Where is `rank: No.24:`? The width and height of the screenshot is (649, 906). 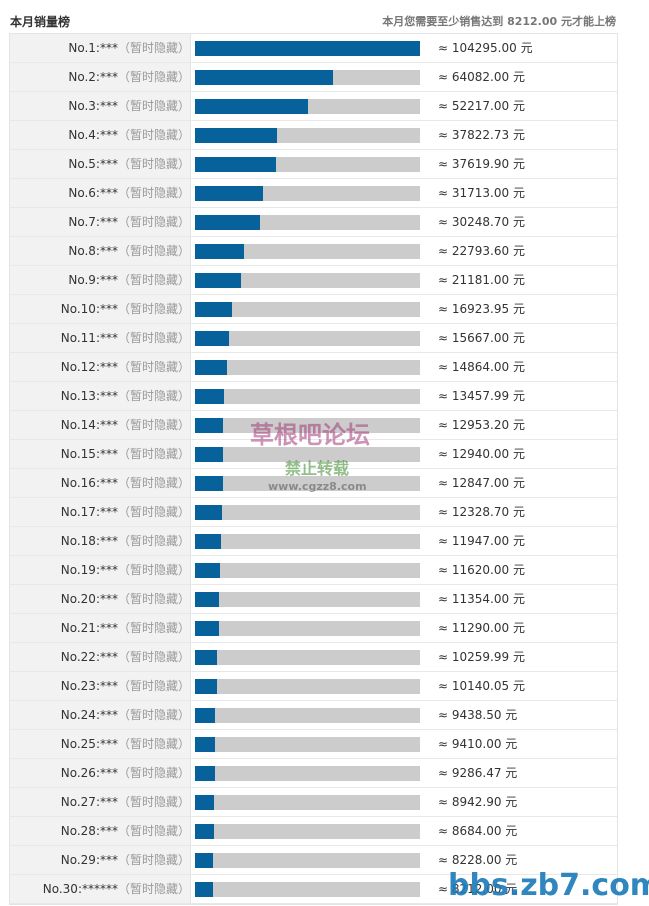 rank: No.24: is located at coordinates (80, 715).